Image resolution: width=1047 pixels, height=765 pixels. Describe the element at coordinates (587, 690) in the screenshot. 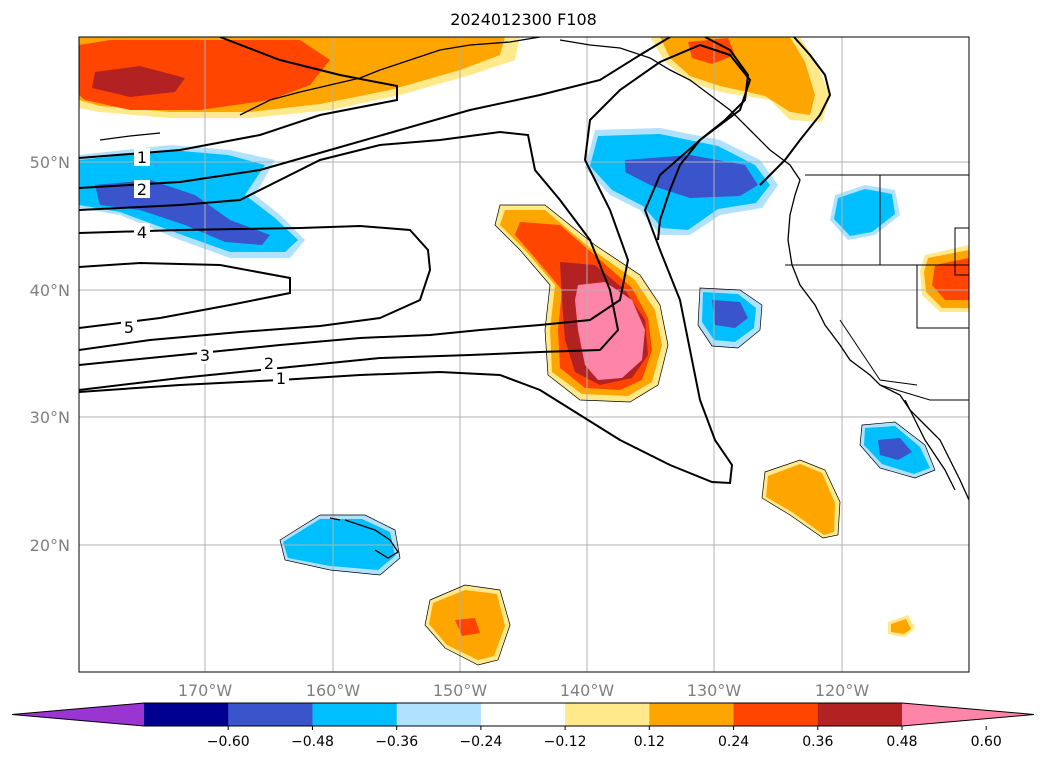

I see `lon-label: 140°W` at that location.